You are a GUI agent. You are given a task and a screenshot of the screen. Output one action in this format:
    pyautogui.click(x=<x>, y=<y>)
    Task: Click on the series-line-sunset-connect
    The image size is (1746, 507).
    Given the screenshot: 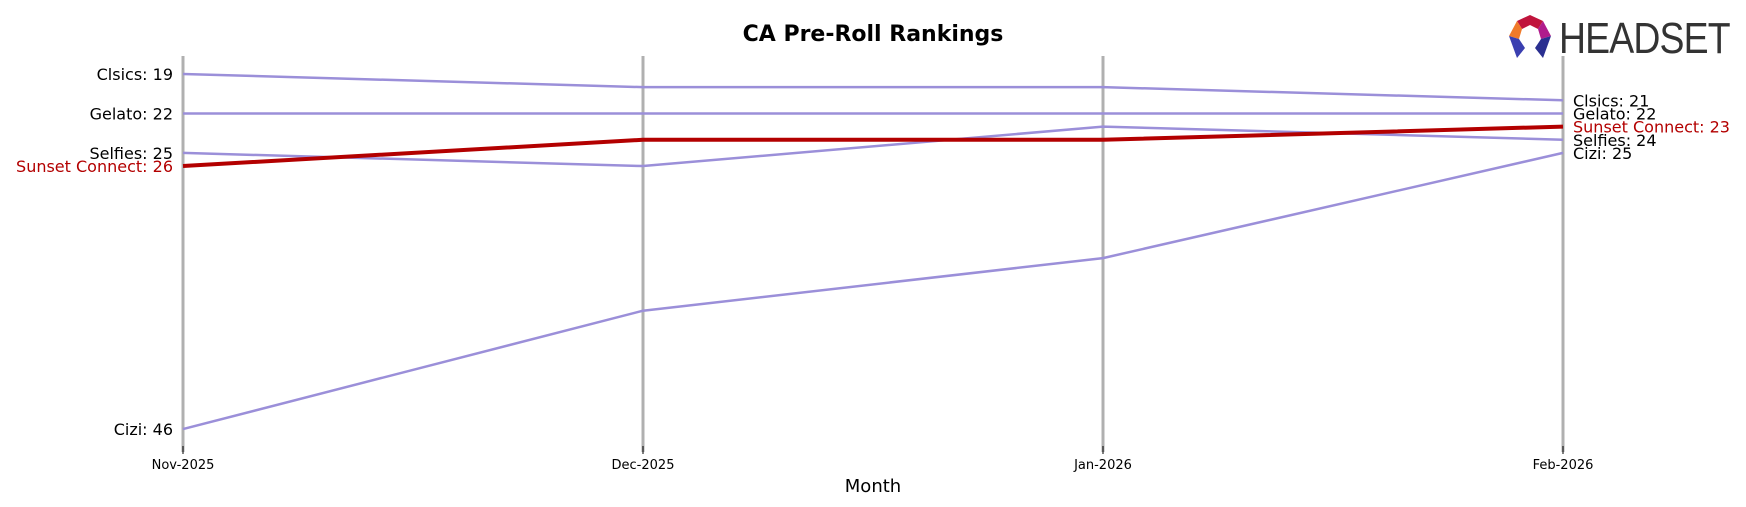 What is the action you would take?
    pyautogui.click(x=873, y=146)
    